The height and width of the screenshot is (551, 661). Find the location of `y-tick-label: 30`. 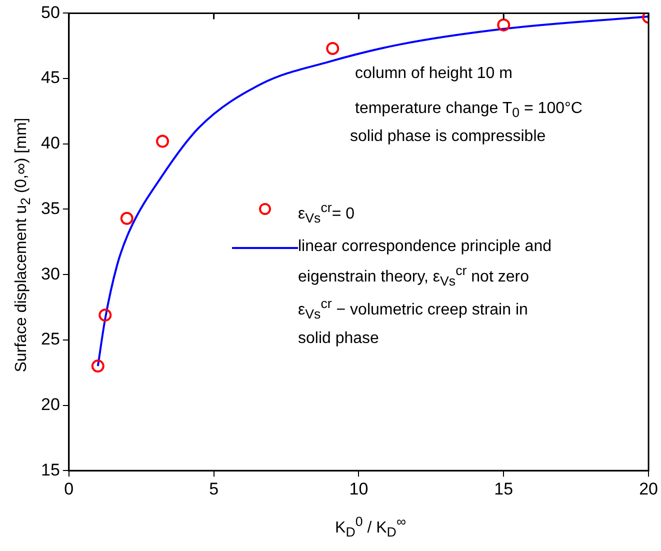

y-tick-label: 30 is located at coordinates (50, 274).